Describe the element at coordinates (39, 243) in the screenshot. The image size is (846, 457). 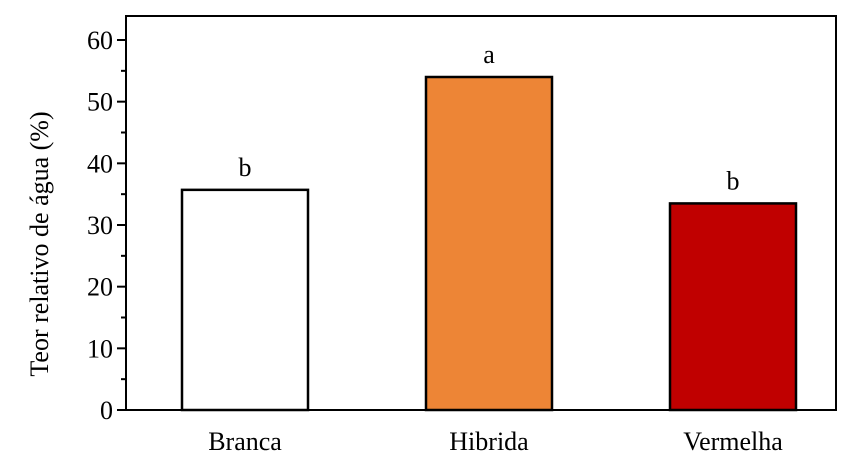
I see `y-axis-title: Teor relativo de água (%)` at that location.